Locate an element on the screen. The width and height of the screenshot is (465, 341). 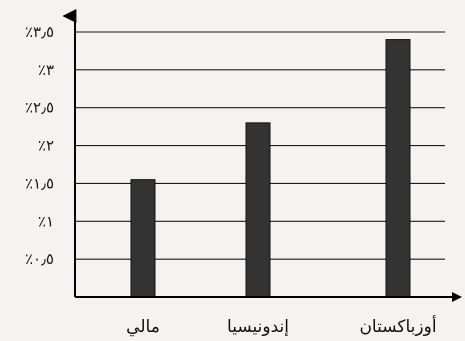
y-tick-label: ٪١٫٥ is located at coordinates (39, 183).